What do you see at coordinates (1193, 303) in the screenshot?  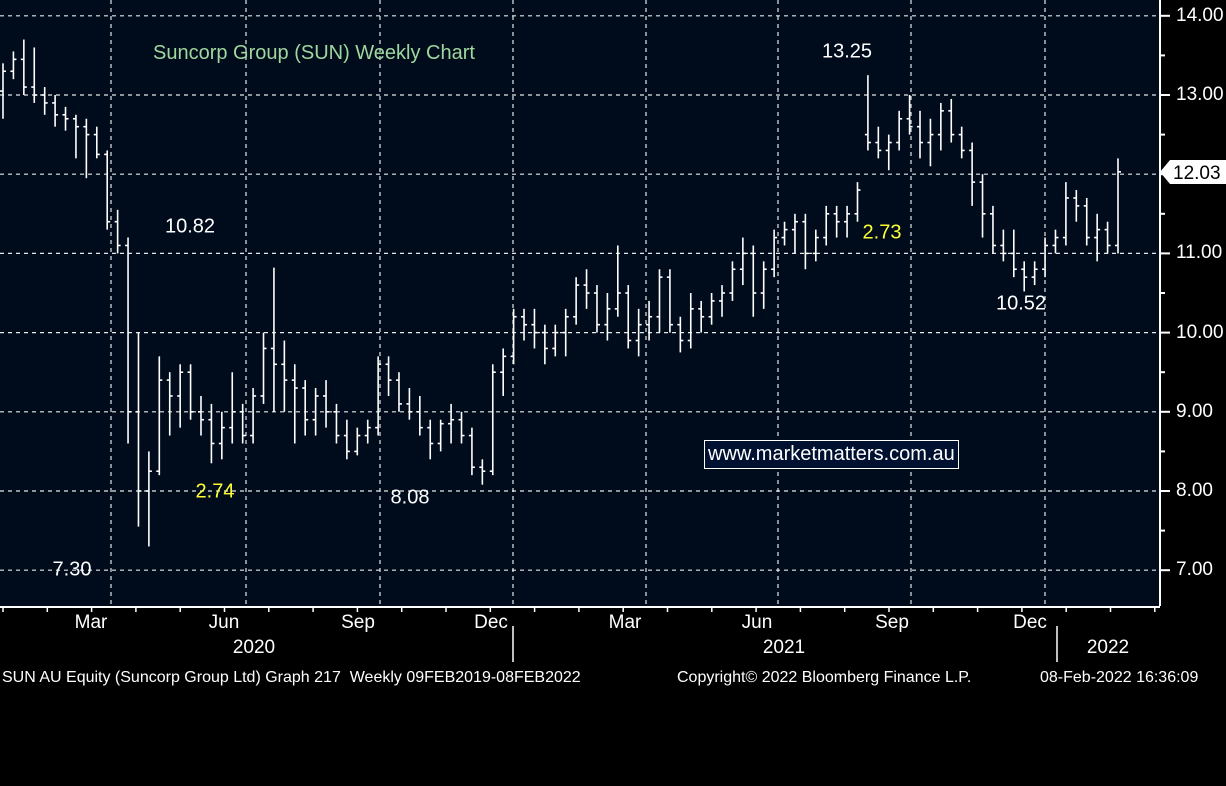 I see `y-axis` at bounding box center [1193, 303].